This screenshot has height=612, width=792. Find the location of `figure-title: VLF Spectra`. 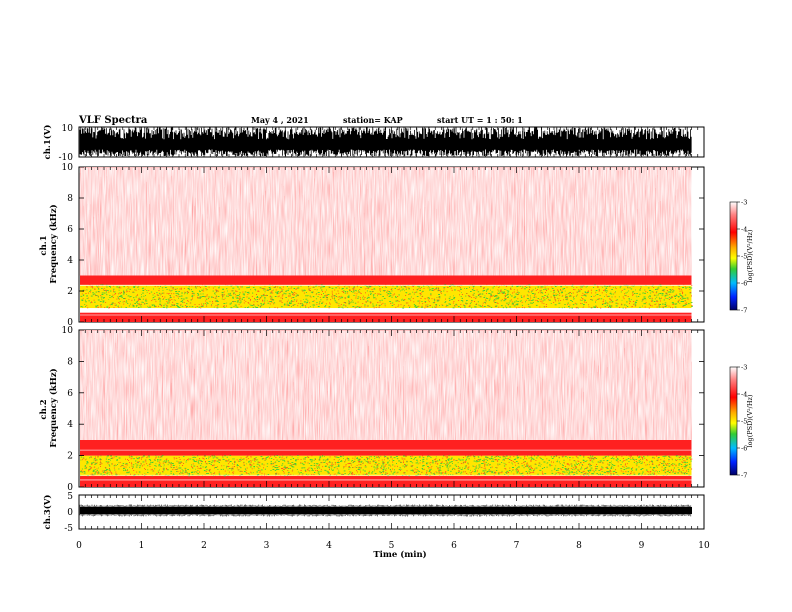

figure-title: VLF Spectra is located at coordinates (113, 120).